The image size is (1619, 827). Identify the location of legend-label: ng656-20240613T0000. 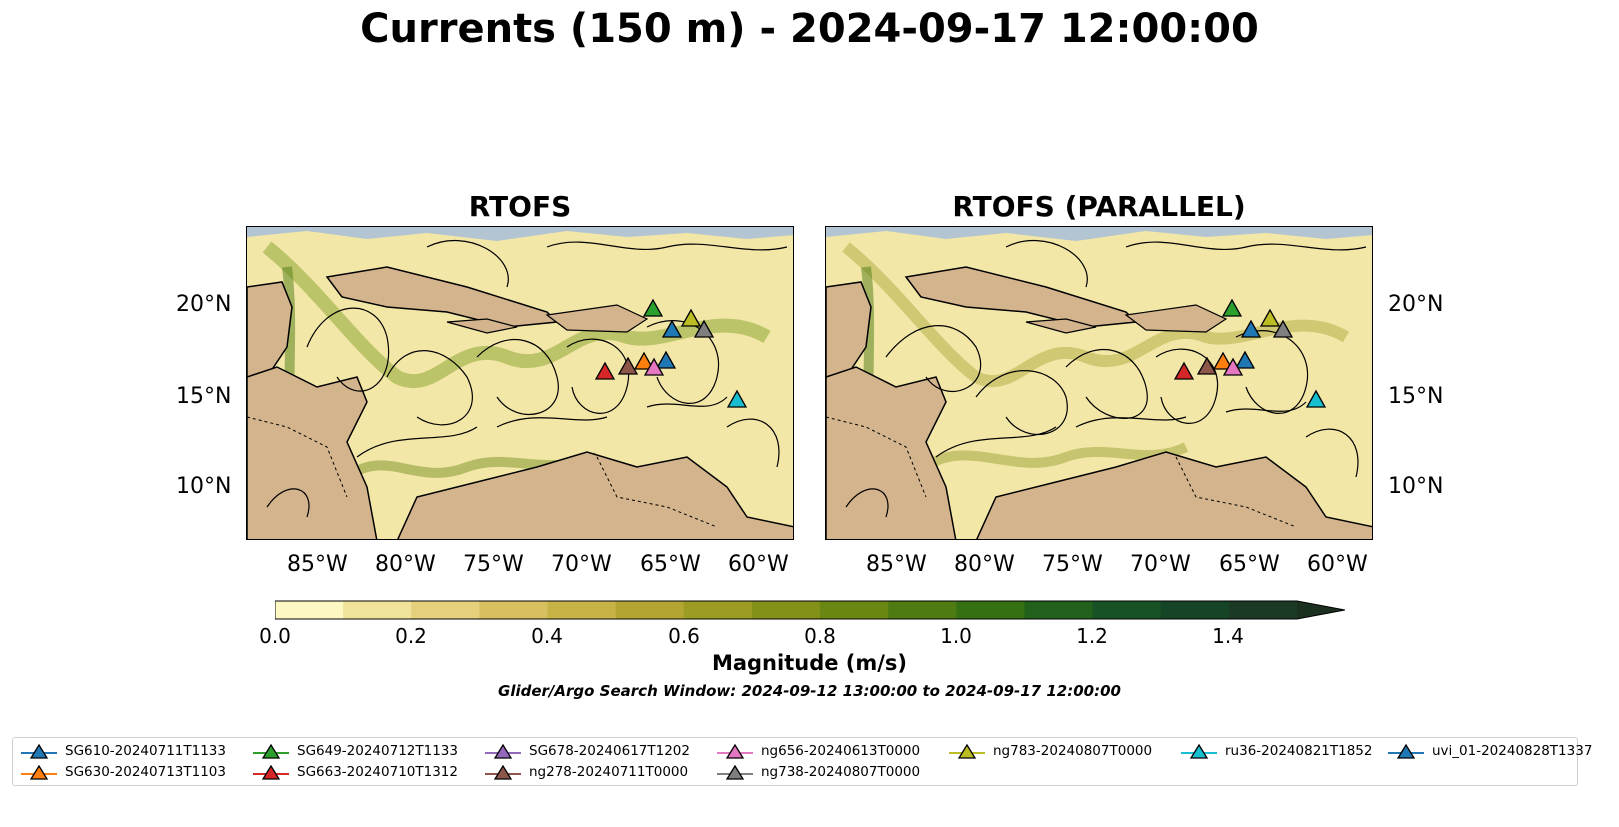
(841, 751).